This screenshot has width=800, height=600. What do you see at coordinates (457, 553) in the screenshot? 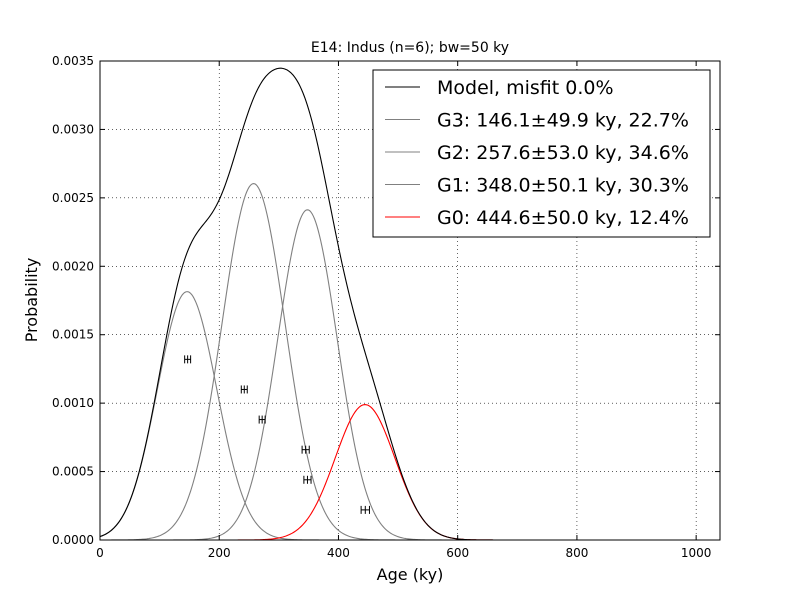
I see `x-tick-label: 600` at bounding box center [457, 553].